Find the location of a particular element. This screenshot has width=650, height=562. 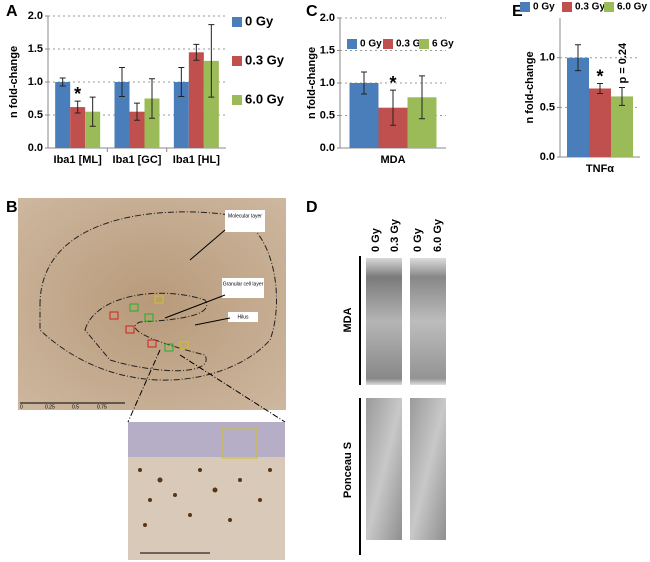

x-tick-label: MDA is located at coordinates (392, 160).